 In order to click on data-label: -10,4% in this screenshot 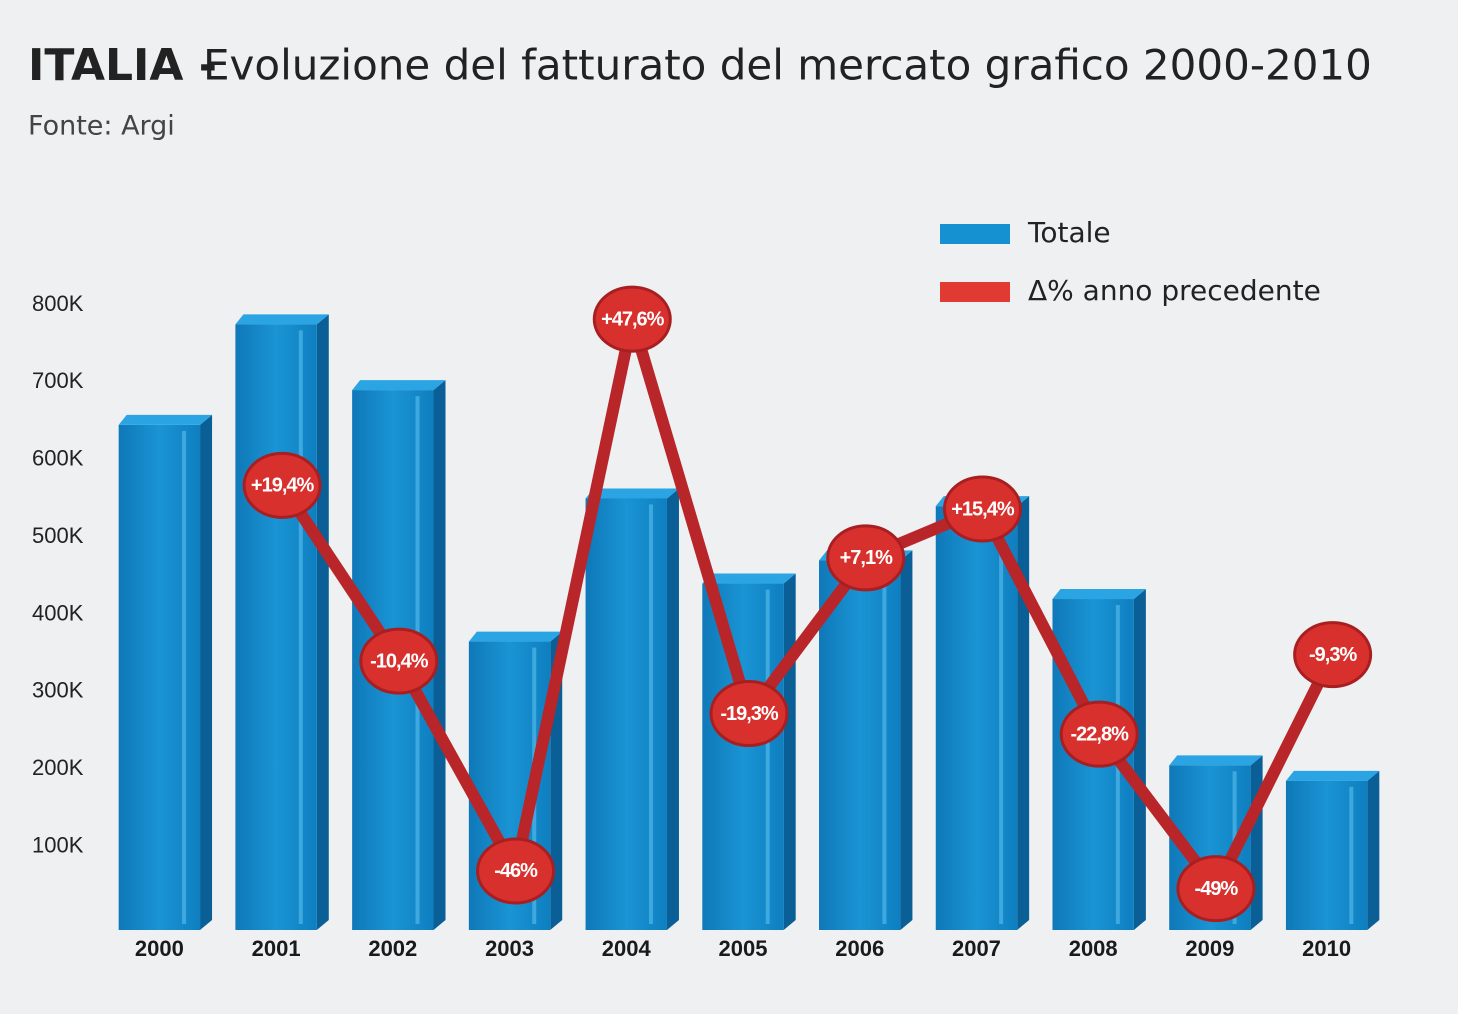, I will do `click(399, 661)`.